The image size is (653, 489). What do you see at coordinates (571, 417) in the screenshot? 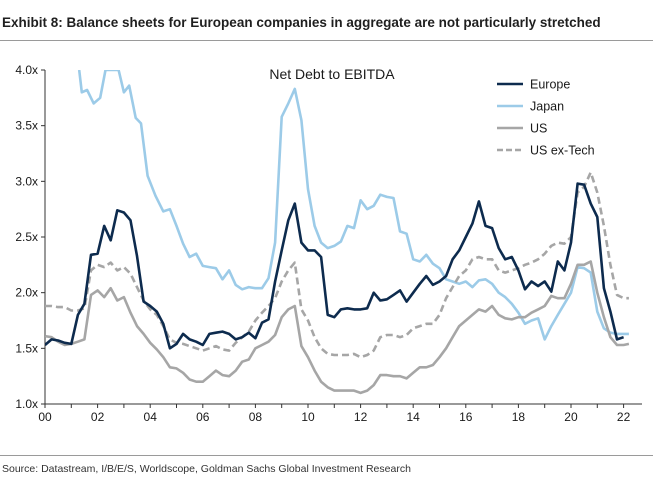
I see `x-tick-label: 20` at bounding box center [571, 417].